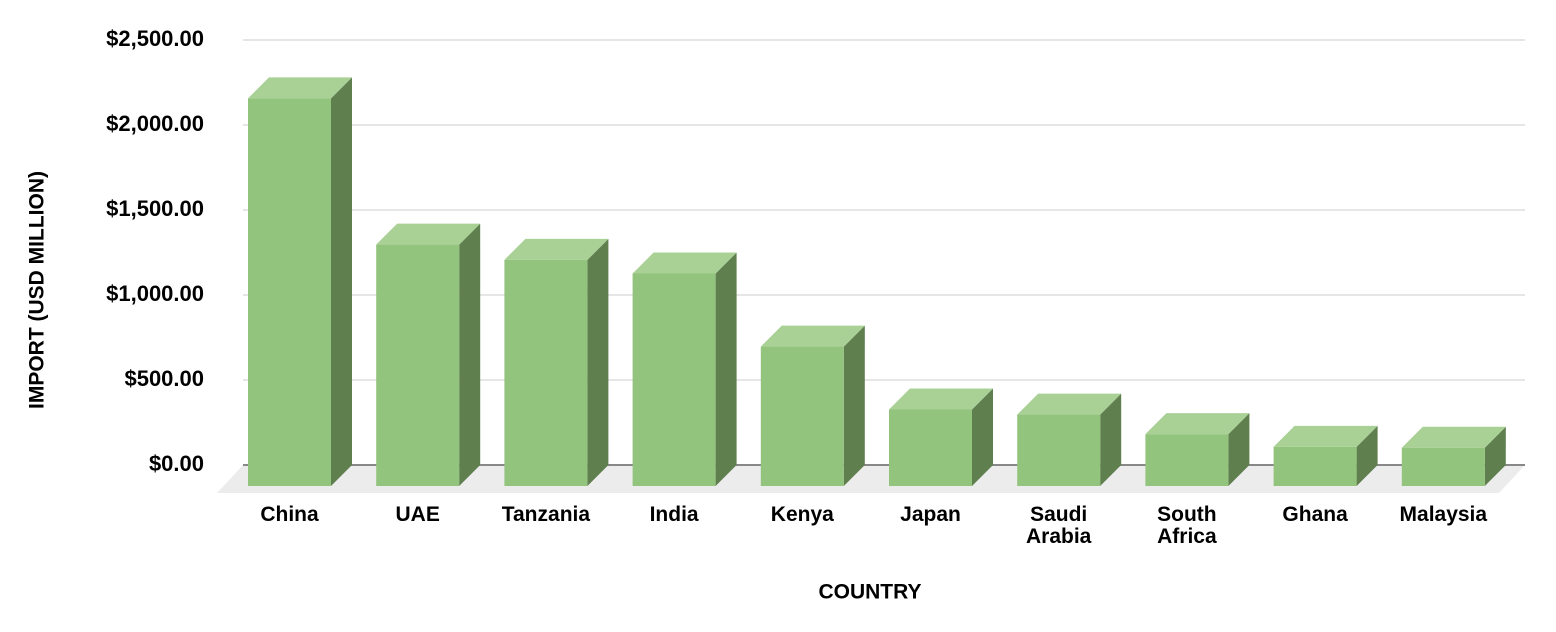 Image resolution: width=1556 pixels, height=632 pixels. What do you see at coordinates (155, 293) in the screenshot?
I see `y-tick-label: $1,000.00` at bounding box center [155, 293].